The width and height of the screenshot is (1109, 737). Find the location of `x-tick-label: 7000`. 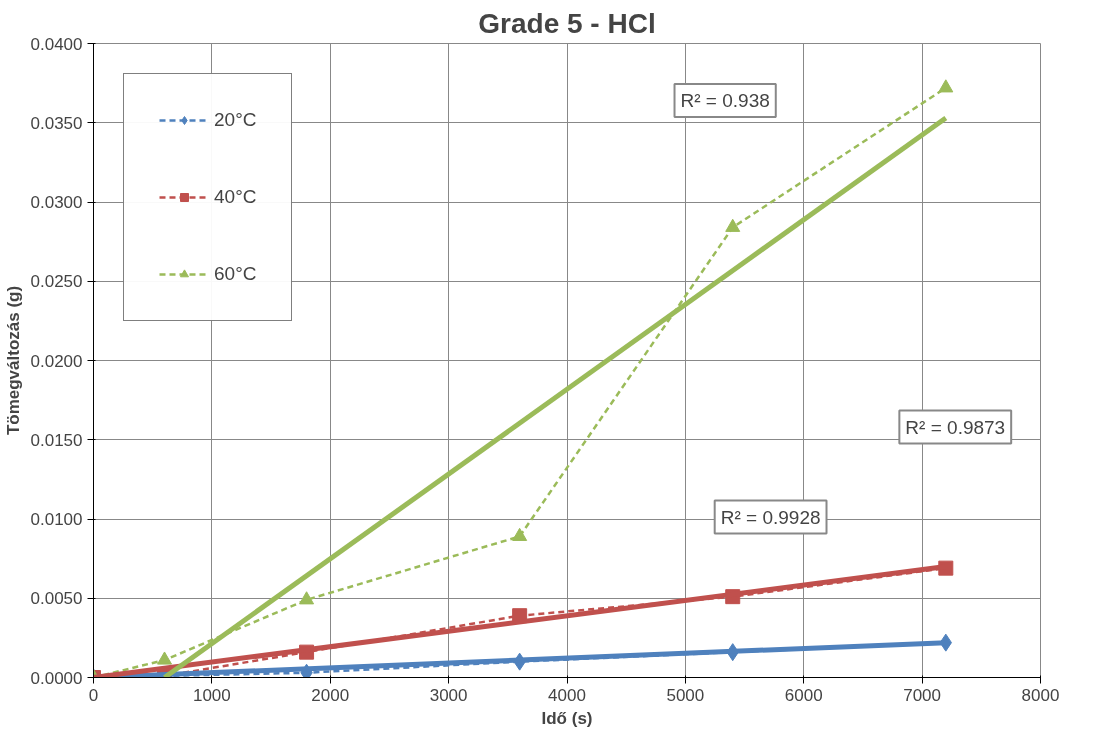

x-tick-label: 7000 is located at coordinates (922, 695).